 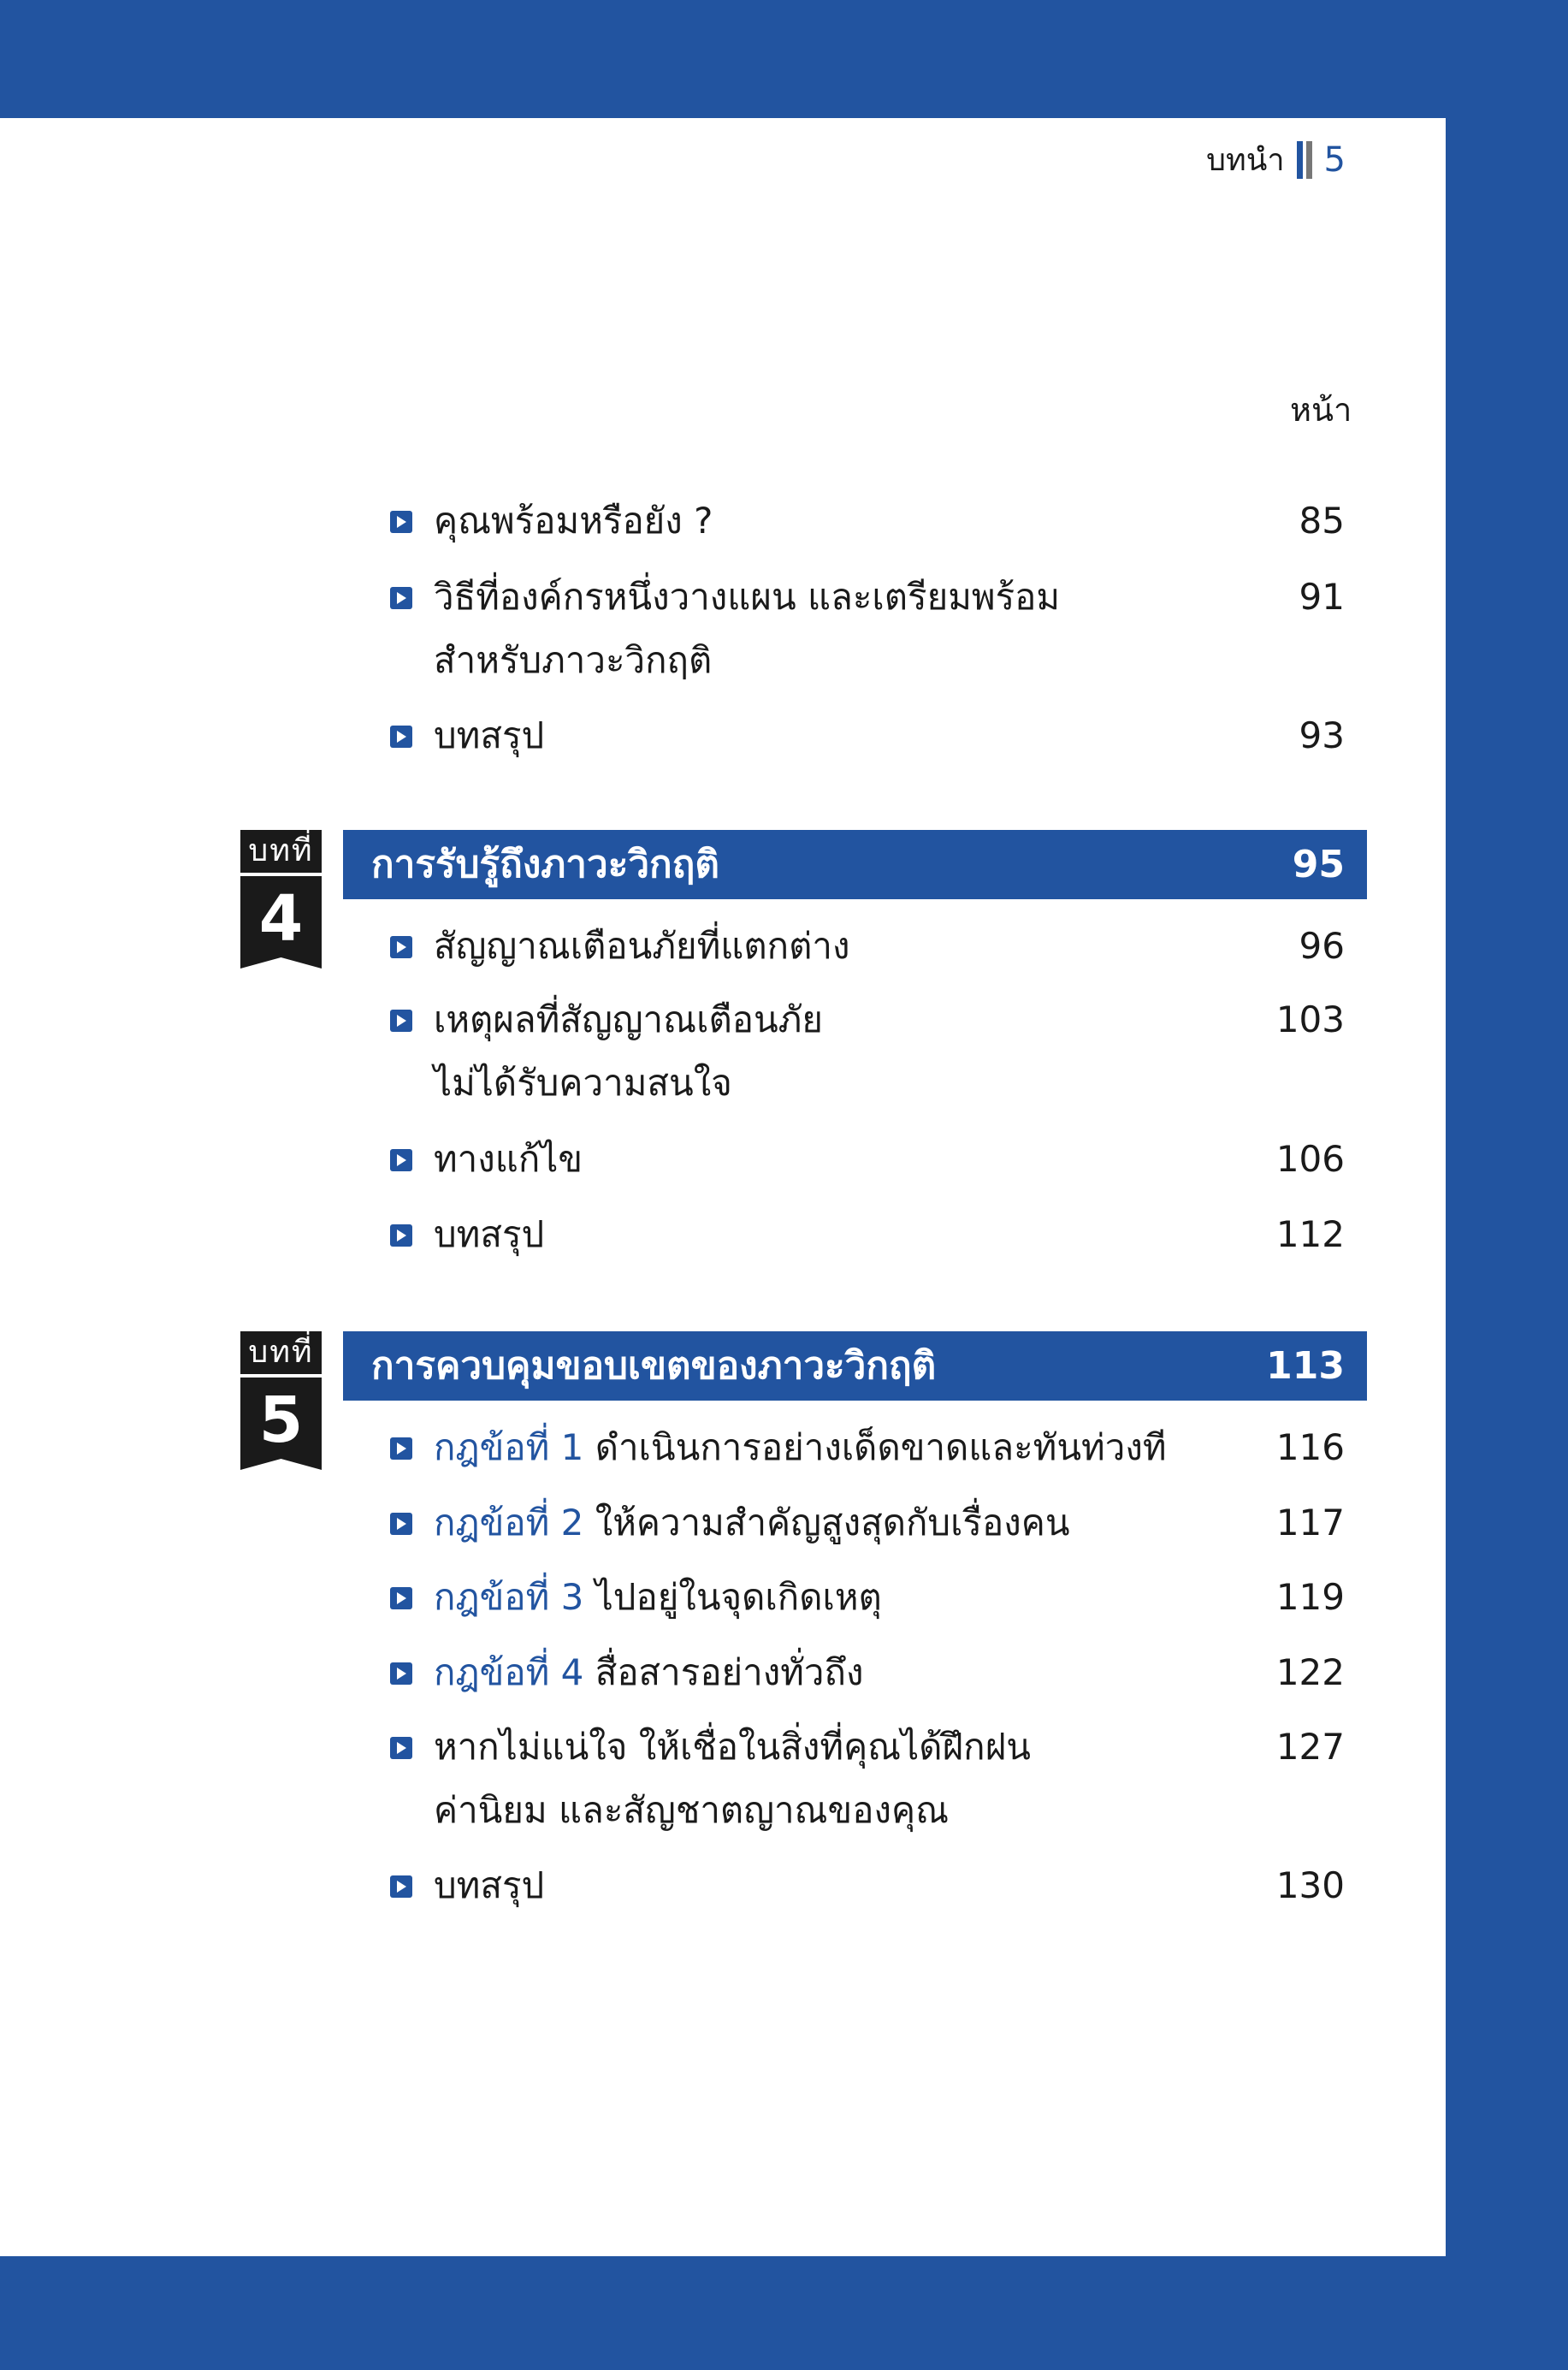 What do you see at coordinates (1318, 864) in the screenshot?
I see `chapter-page: 95` at bounding box center [1318, 864].